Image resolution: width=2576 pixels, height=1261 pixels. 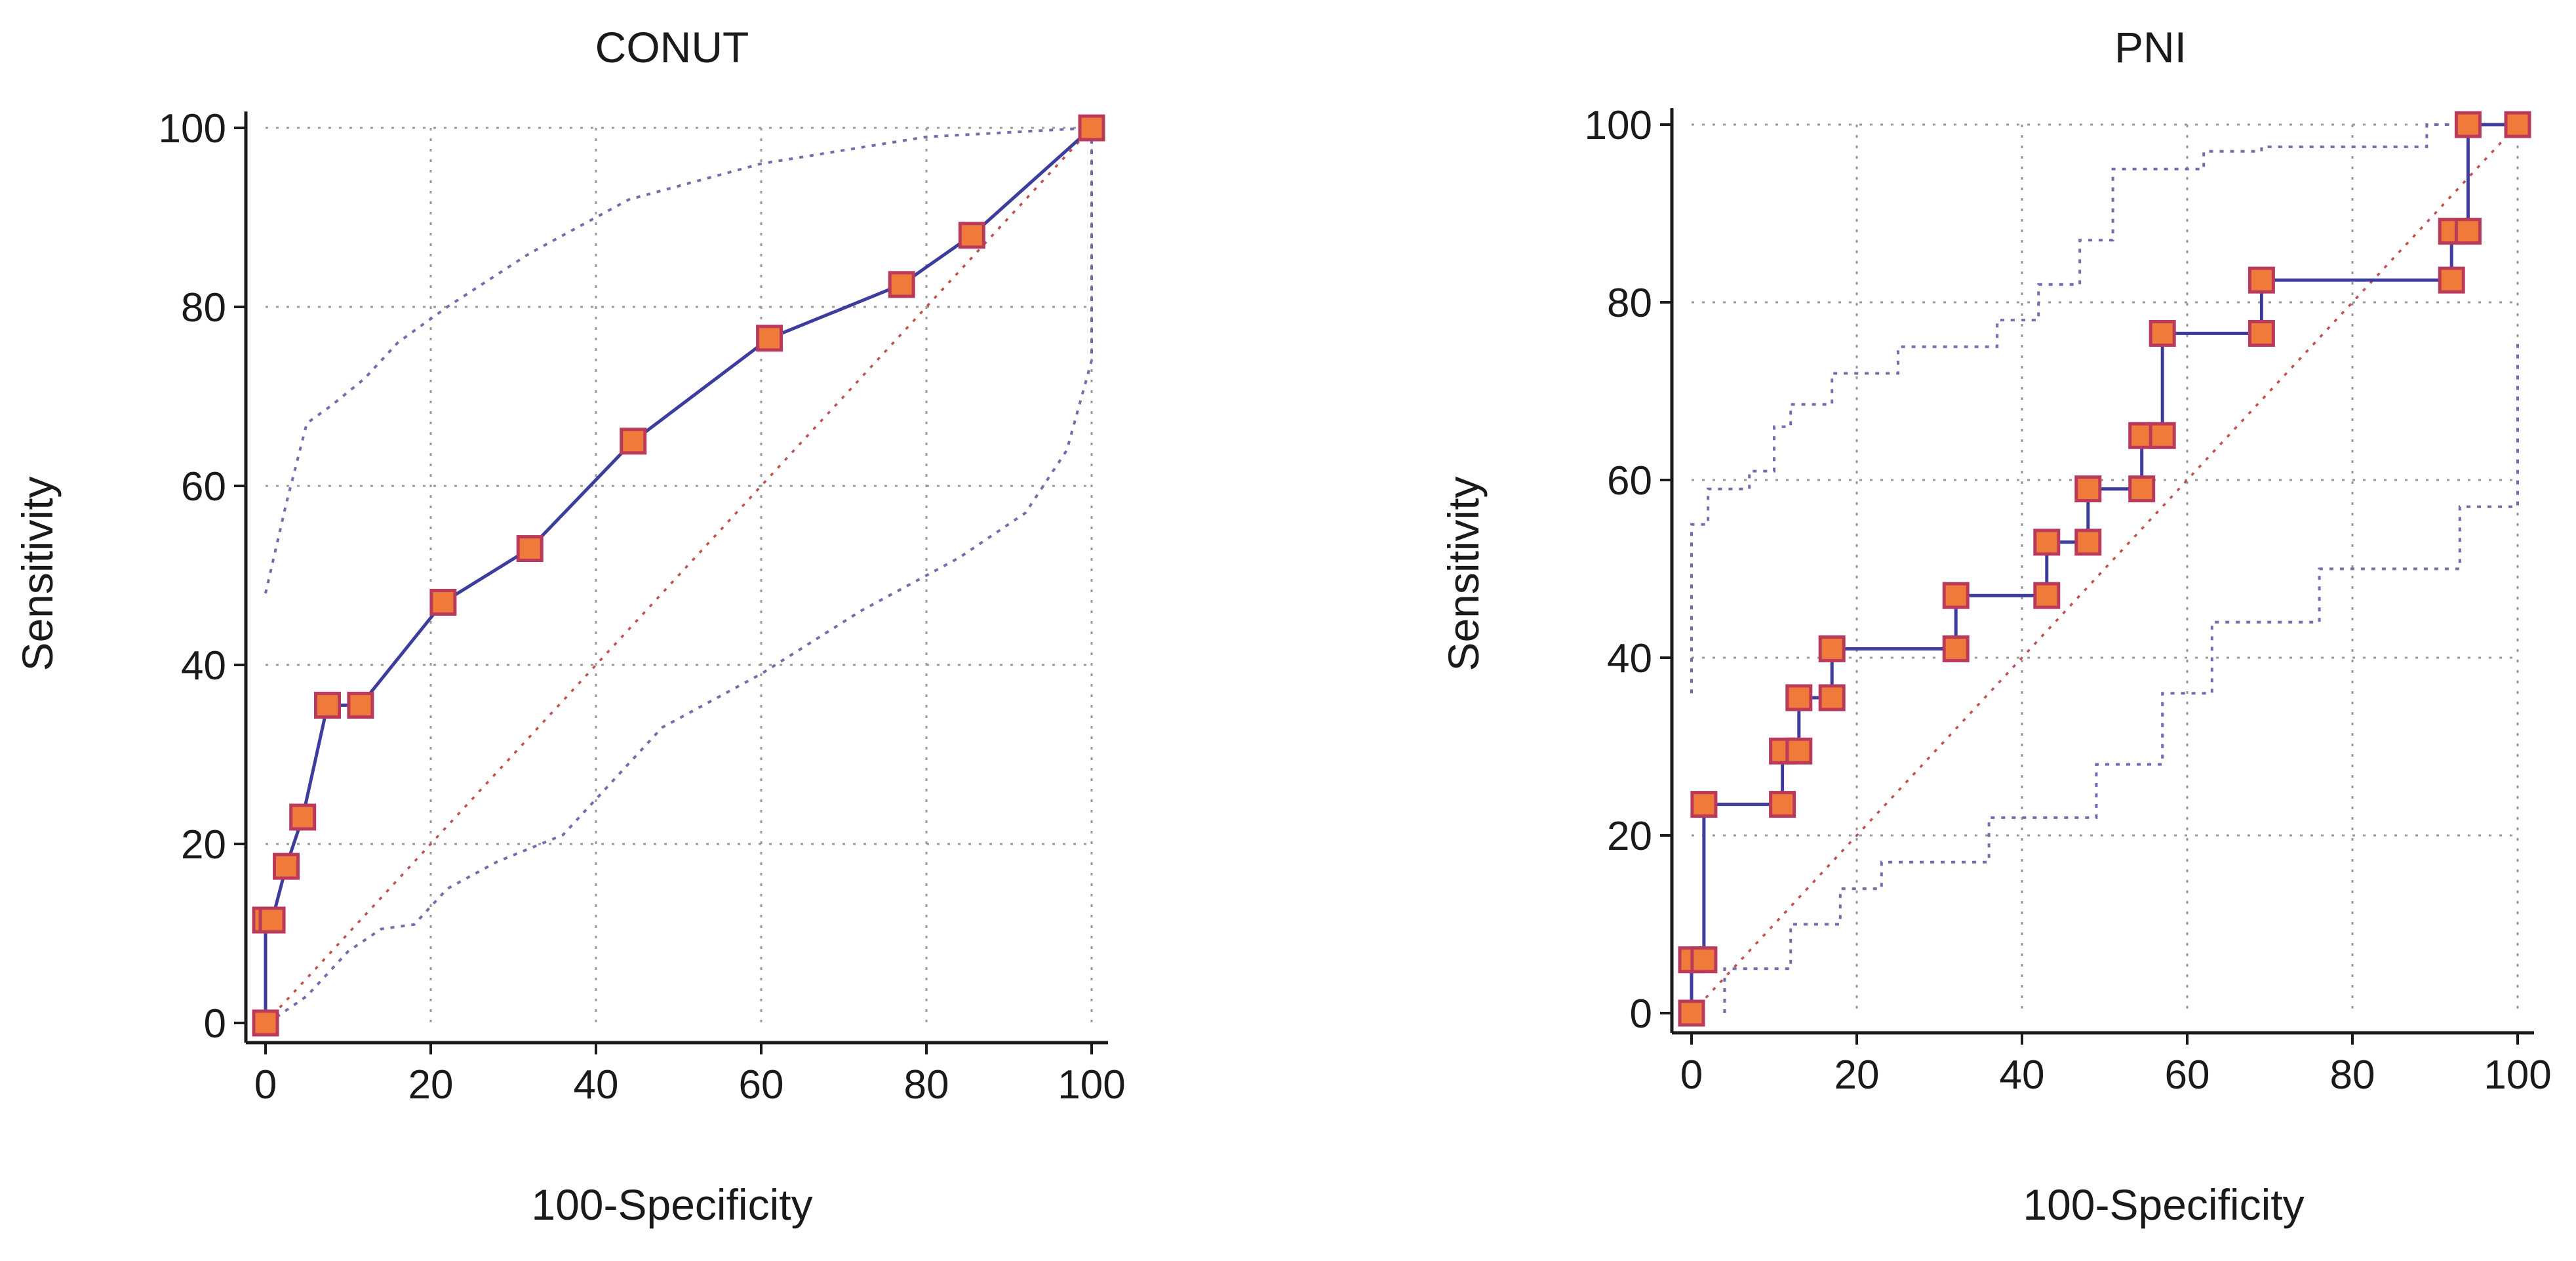 What do you see at coordinates (2187, 1075) in the screenshot?
I see `pni-x-tick-label-3: 60` at bounding box center [2187, 1075].